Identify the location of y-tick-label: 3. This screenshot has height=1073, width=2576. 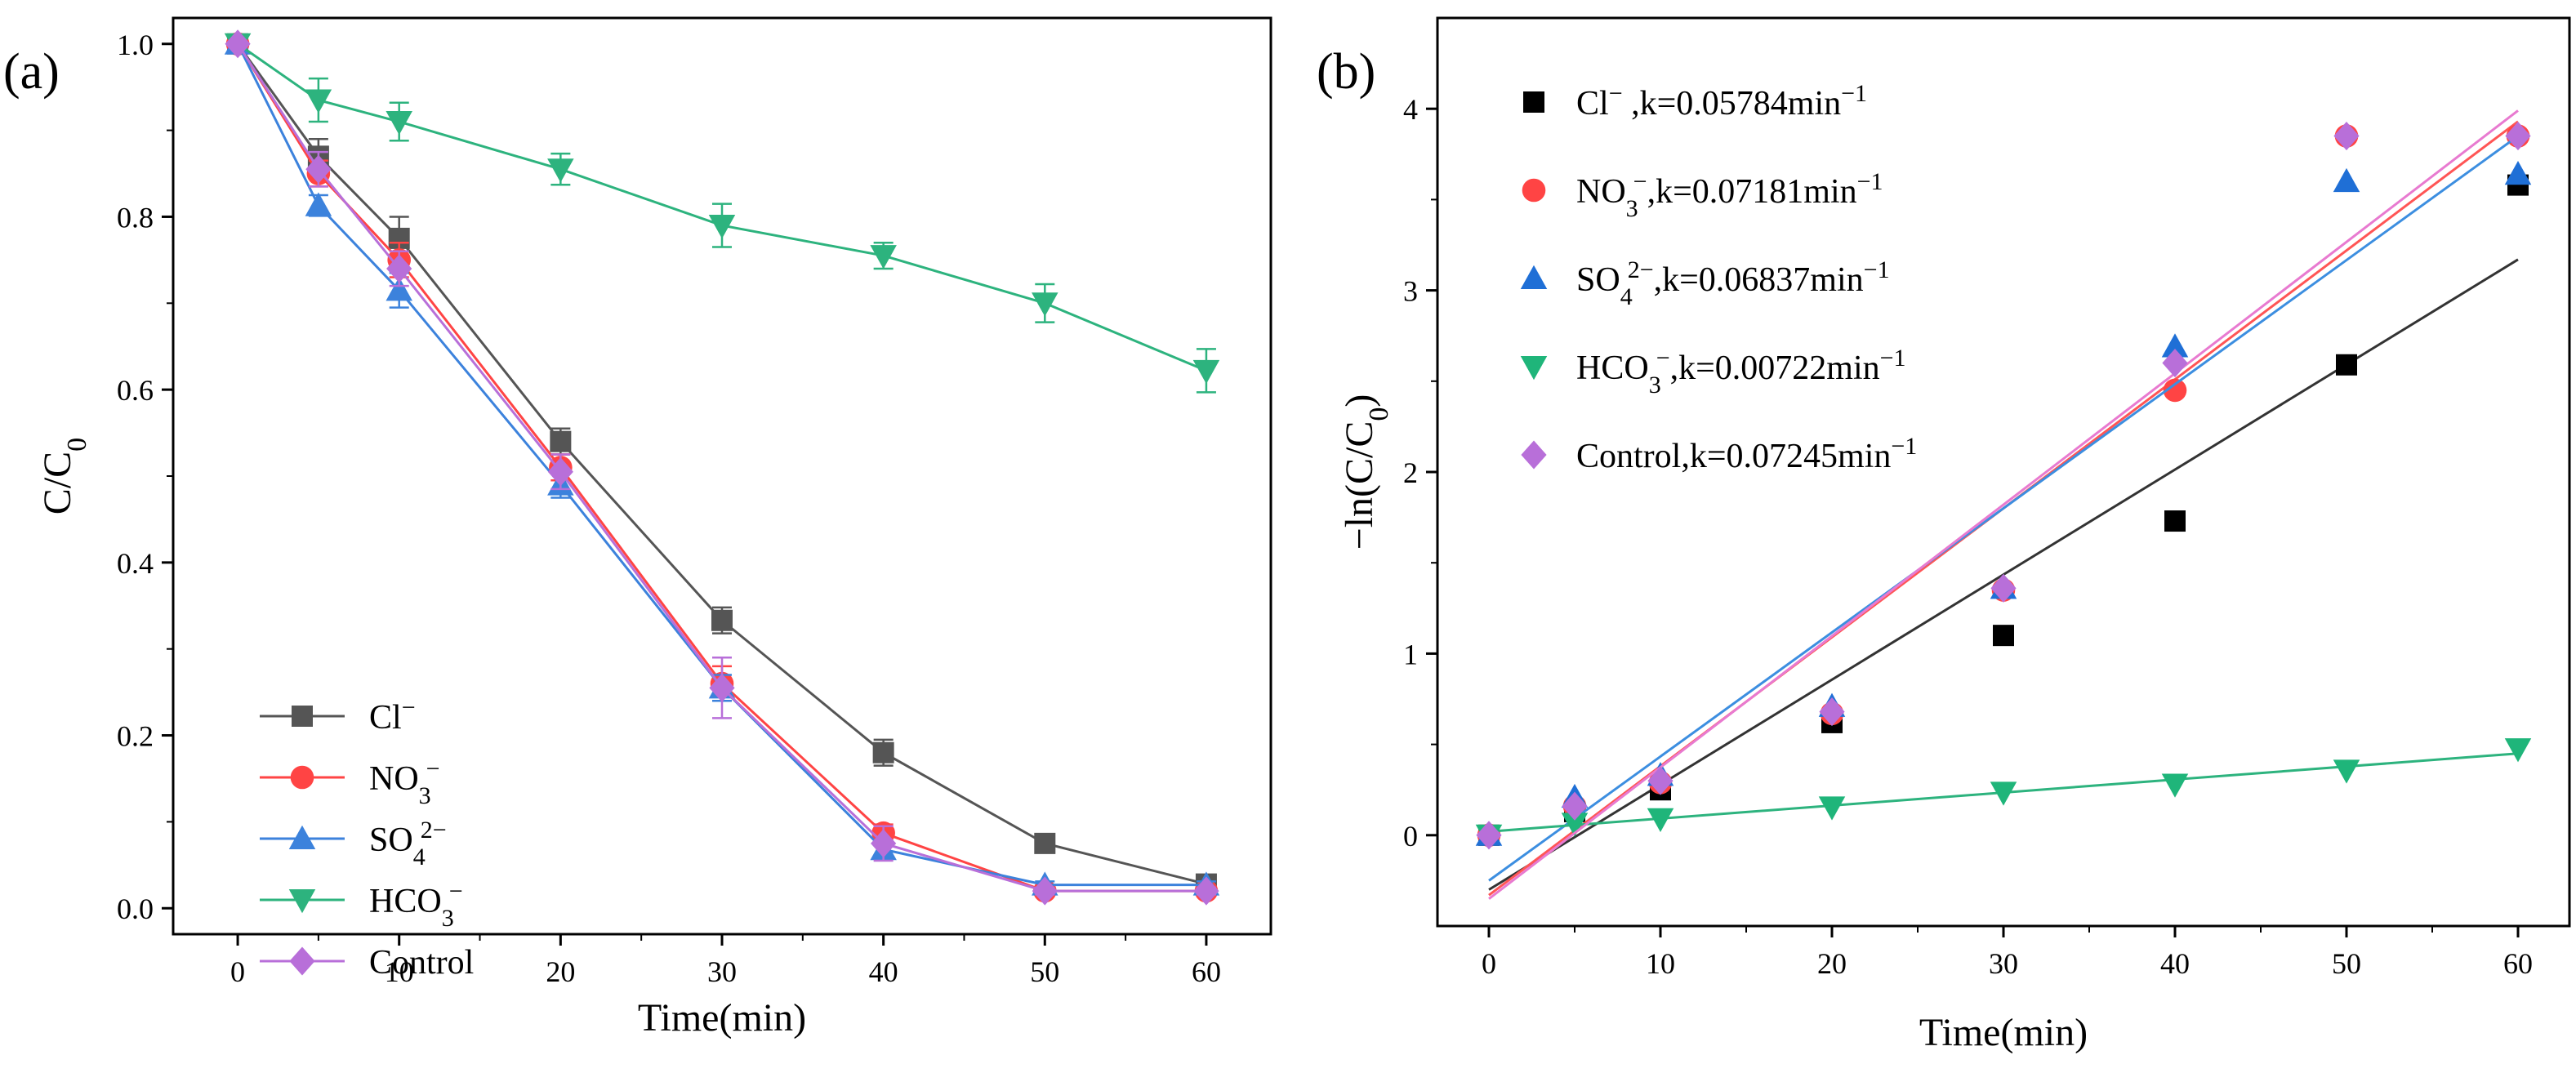
(1410, 291).